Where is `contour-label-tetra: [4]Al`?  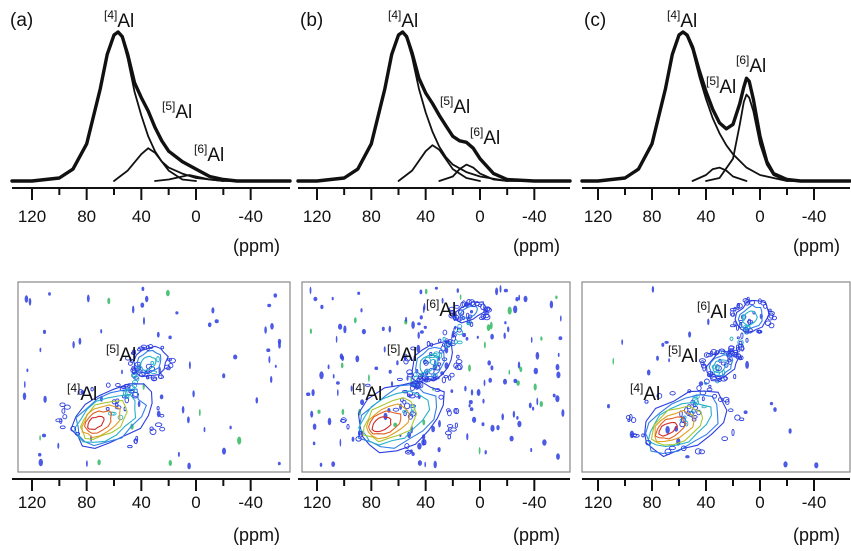
contour-label-tetra: [4]Al is located at coordinates (367, 393).